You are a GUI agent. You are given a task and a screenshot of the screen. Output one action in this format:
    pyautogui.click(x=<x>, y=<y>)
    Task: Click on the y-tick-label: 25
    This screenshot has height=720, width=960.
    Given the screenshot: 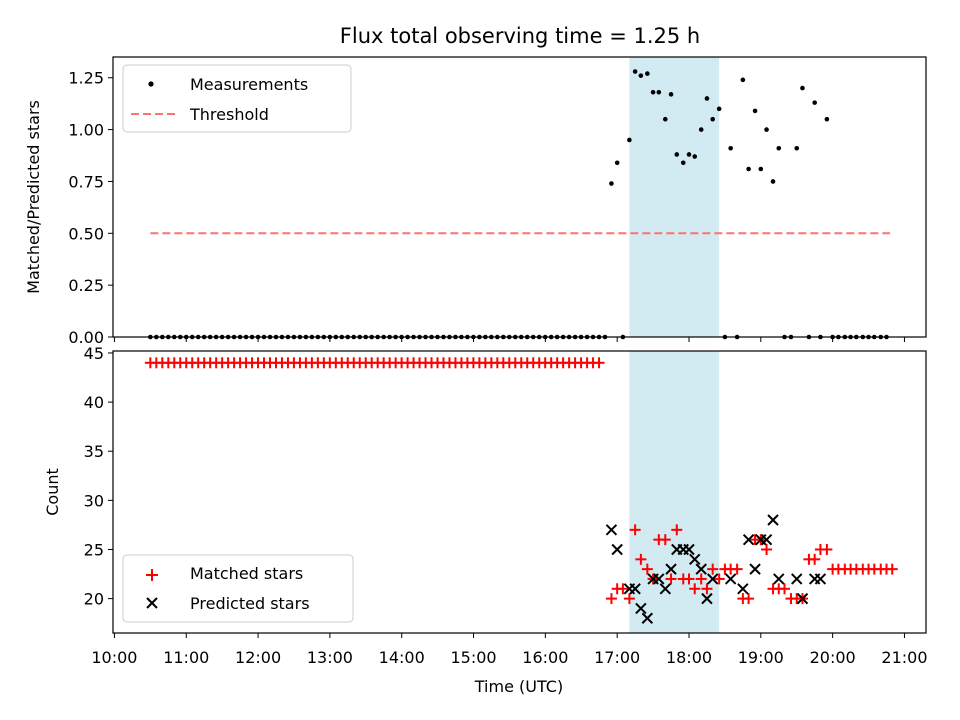 What is the action you would take?
    pyautogui.click(x=94, y=549)
    